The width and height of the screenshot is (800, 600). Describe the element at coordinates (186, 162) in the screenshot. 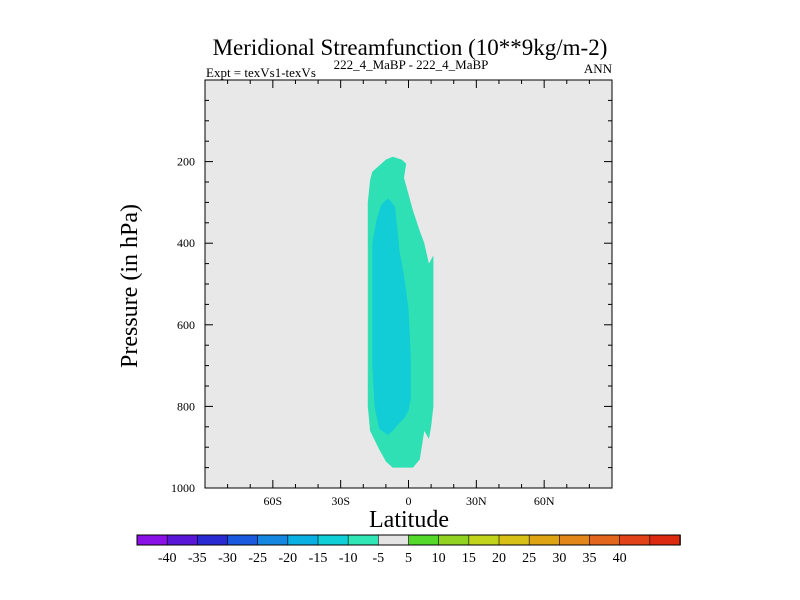

I see `y-tick-label: 200` at that location.